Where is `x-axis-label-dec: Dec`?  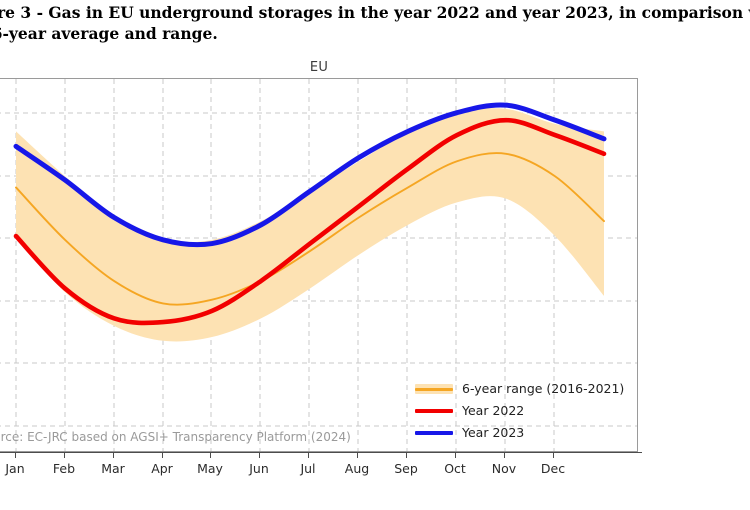 x-axis-label-dec: Dec is located at coordinates (553, 468).